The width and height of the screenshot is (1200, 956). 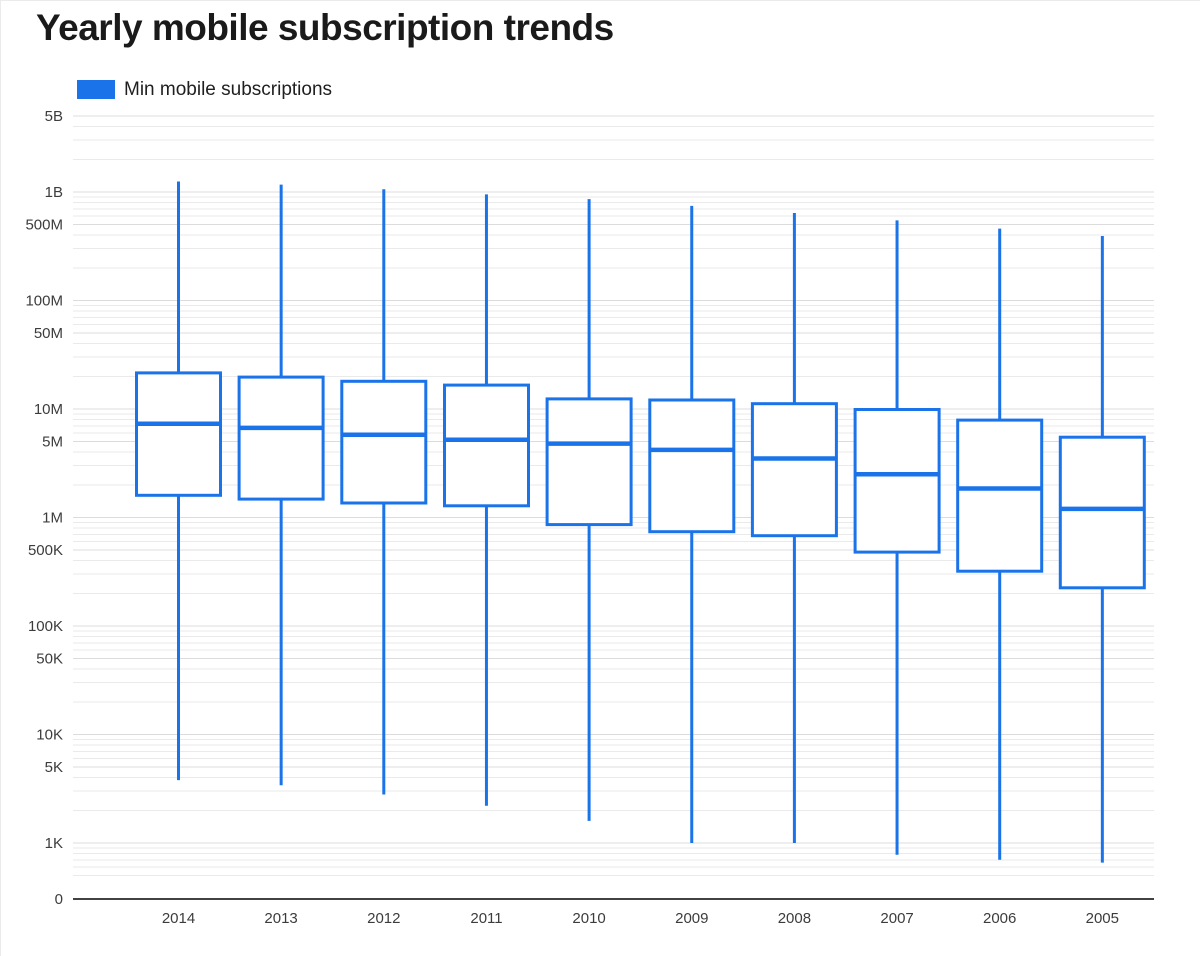 What do you see at coordinates (44, 301) in the screenshot?
I see `y-tick-100M: 100M` at bounding box center [44, 301].